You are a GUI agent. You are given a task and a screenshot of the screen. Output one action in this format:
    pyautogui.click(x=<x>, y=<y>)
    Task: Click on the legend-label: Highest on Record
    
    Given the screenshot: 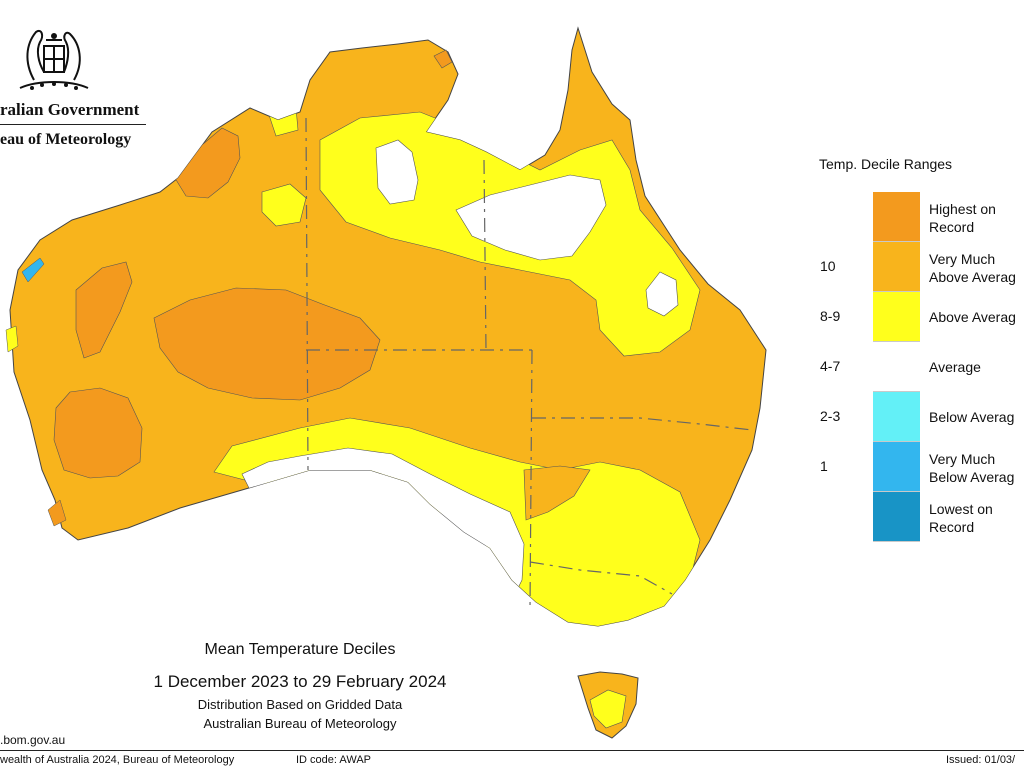 What is the action you would take?
    pyautogui.click(x=962, y=218)
    